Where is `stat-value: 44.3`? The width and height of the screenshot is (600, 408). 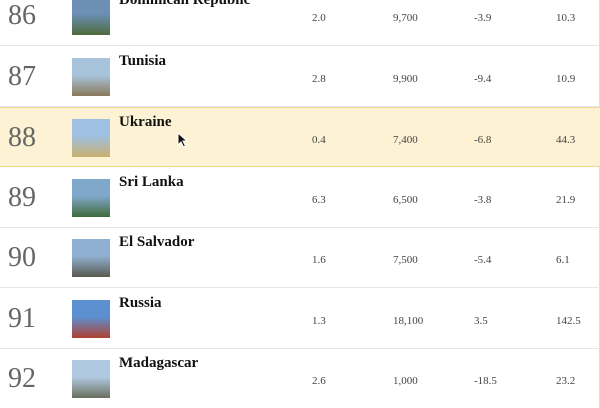
stat-value: 44.3 is located at coordinates (566, 140).